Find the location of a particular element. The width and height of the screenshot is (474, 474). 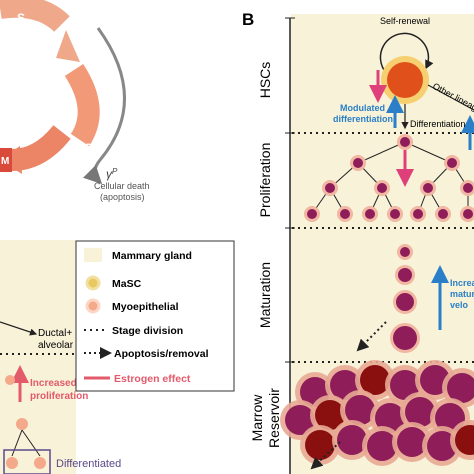

phase-label: S is located at coordinates (21, 18).